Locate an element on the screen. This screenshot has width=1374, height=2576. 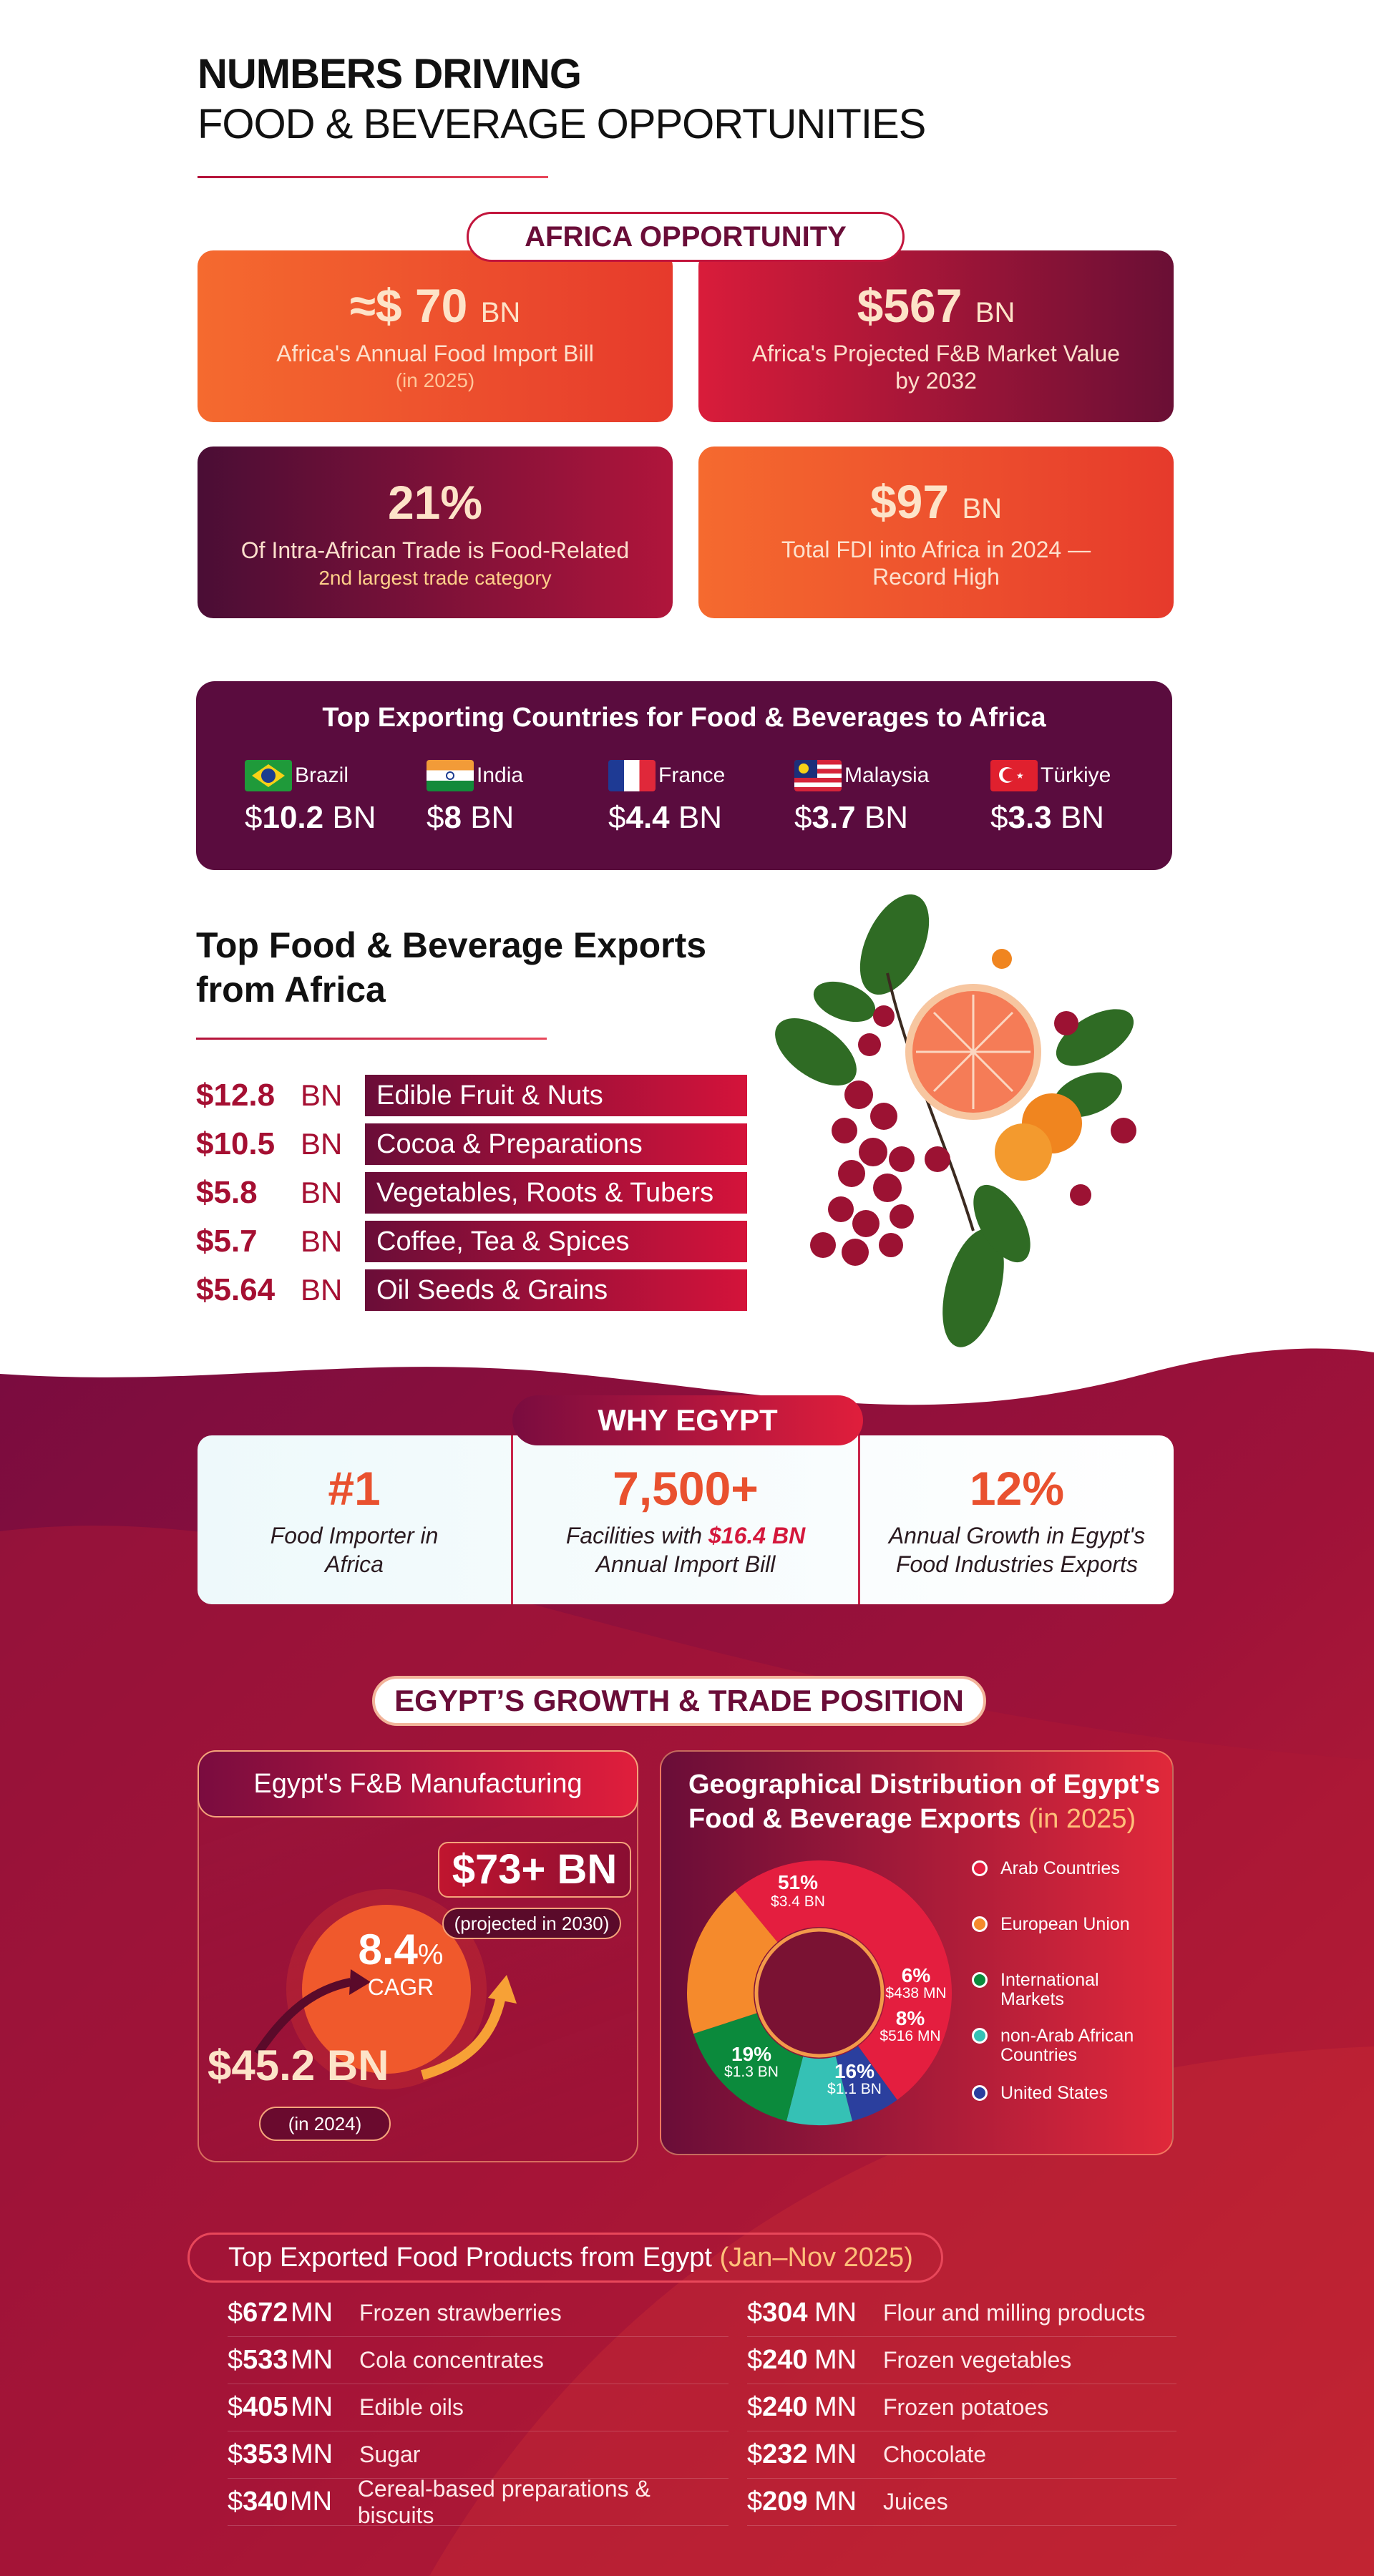
product-row: $240 MN Frozen potatoes is located at coordinates (961, 2407).